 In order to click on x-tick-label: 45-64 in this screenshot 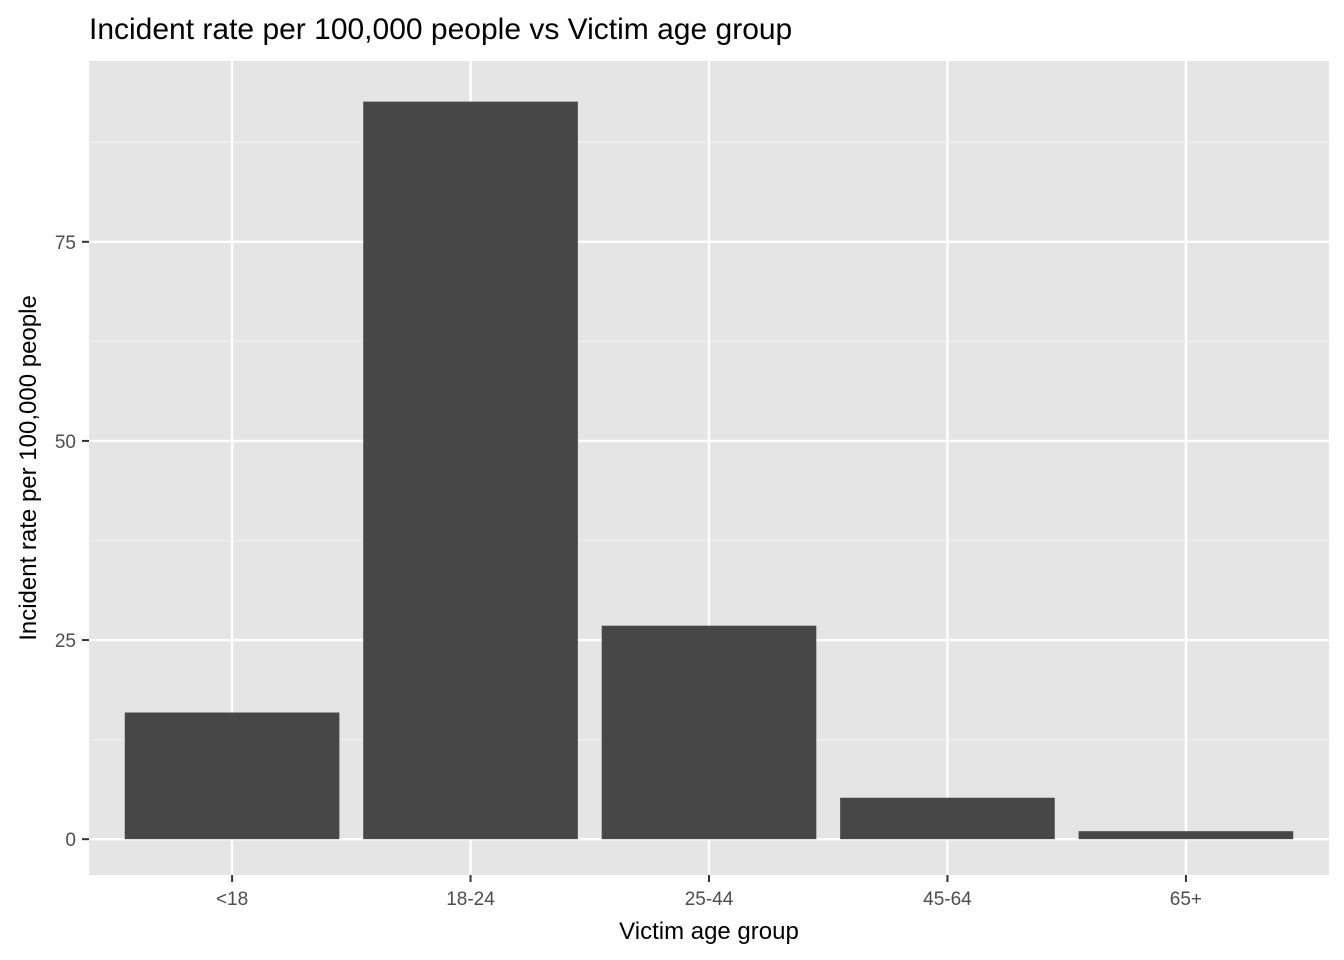, I will do `click(947, 899)`.